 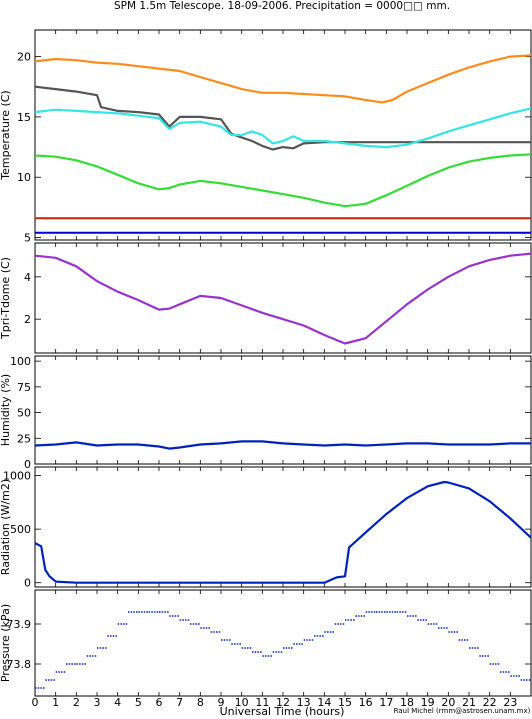 I want to click on y-tick-label: 15, so click(x=24, y=117).